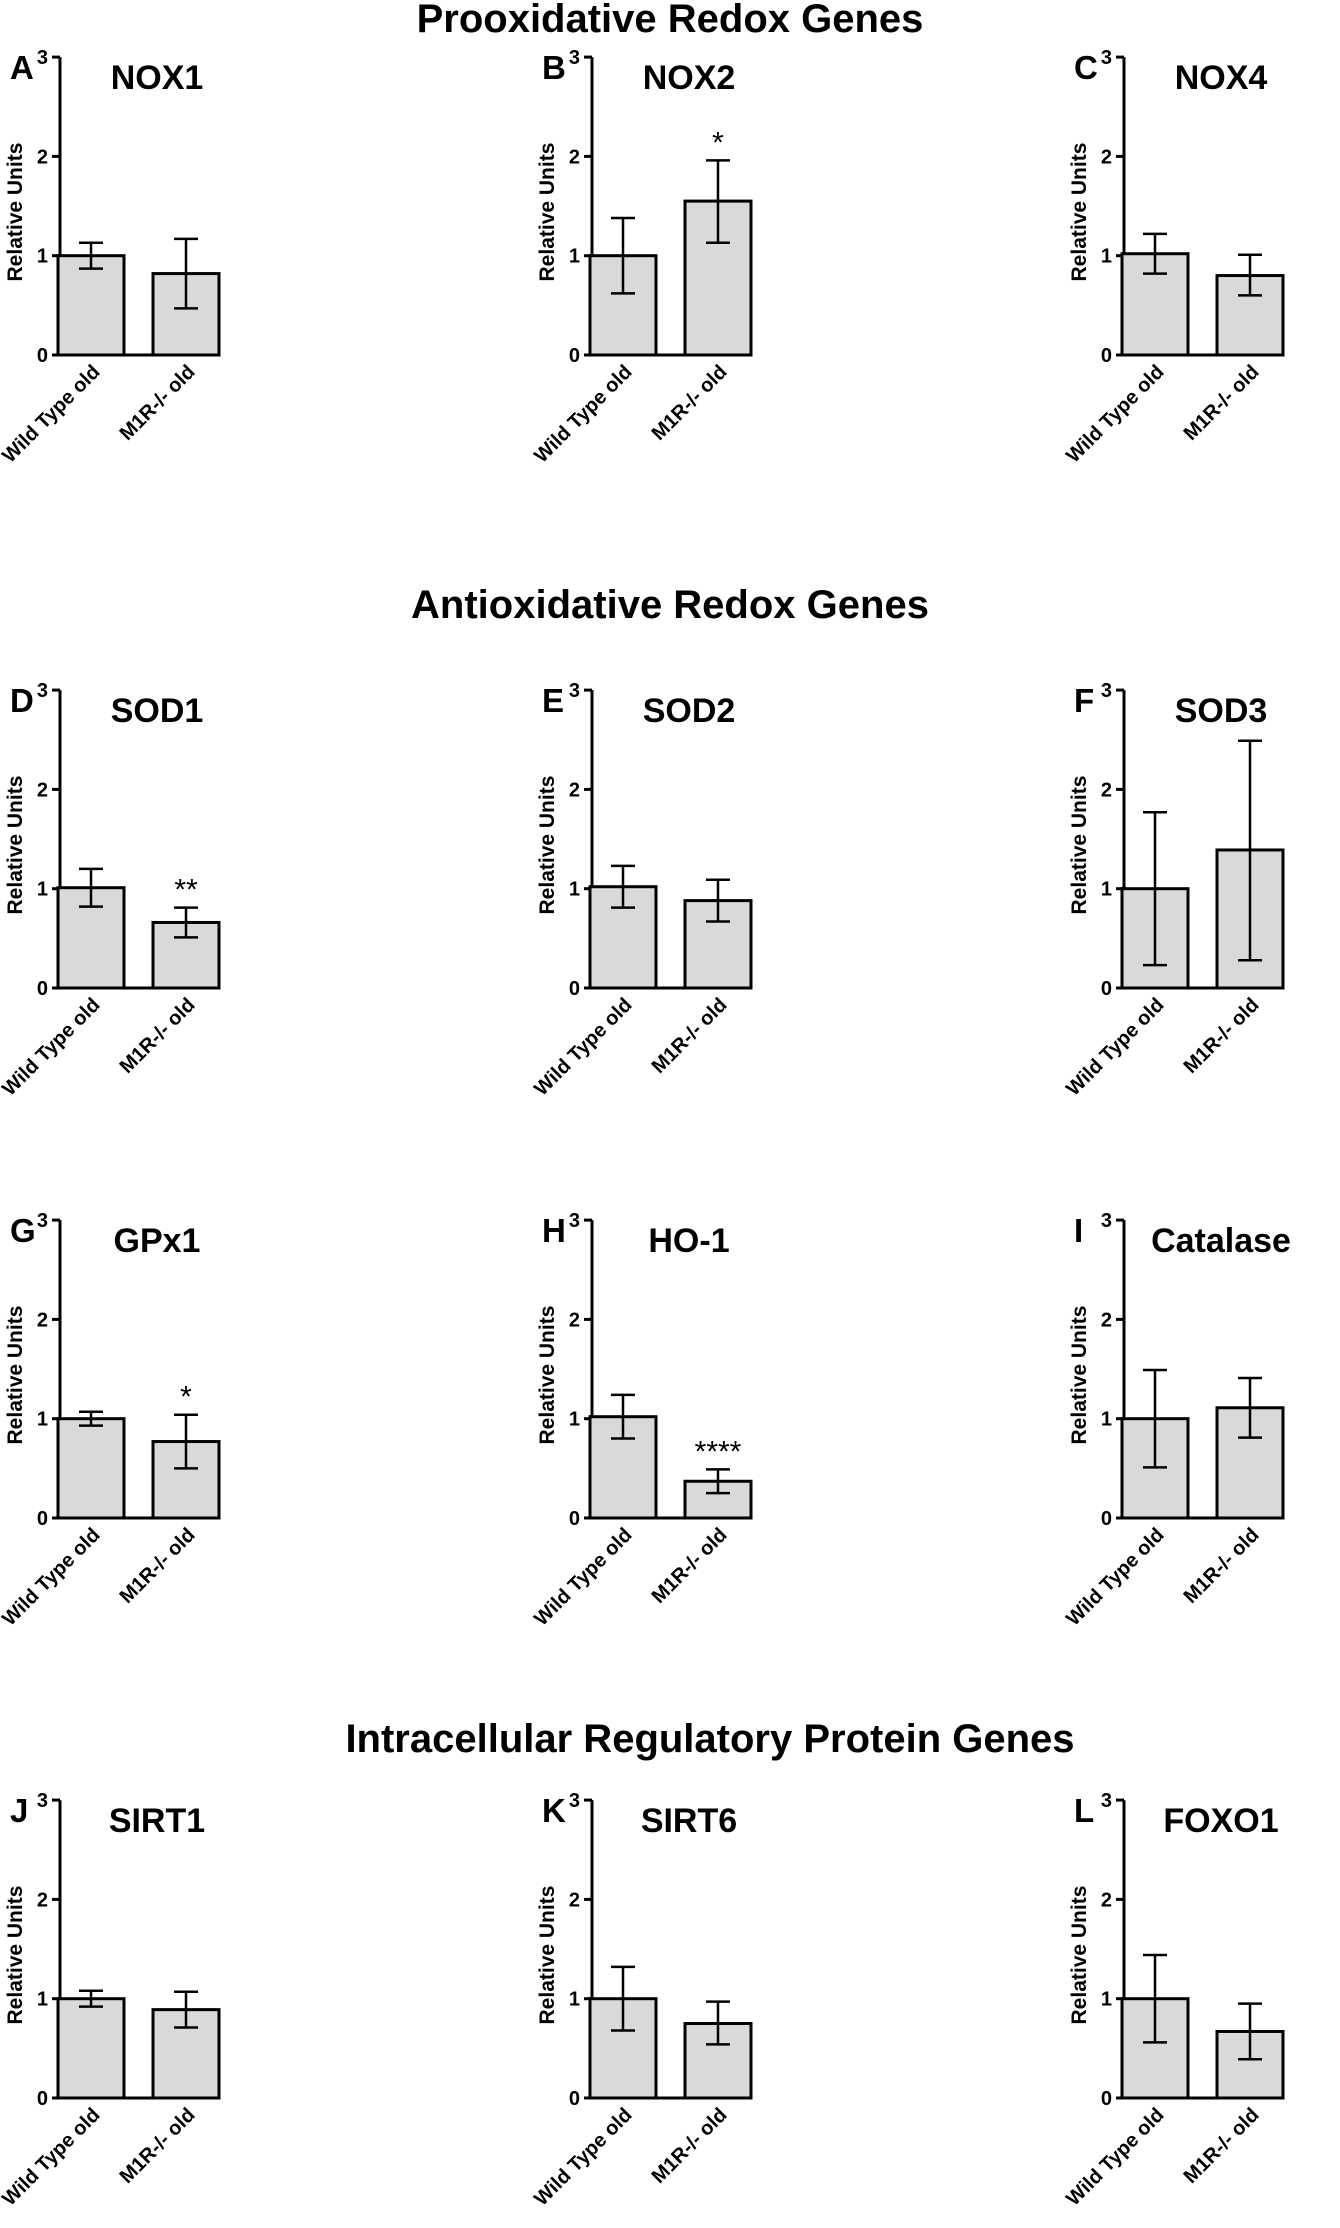  Describe the element at coordinates (670, 20) in the screenshot. I see `section-title-prooxidative: Prooxidative Redox Genes` at that location.